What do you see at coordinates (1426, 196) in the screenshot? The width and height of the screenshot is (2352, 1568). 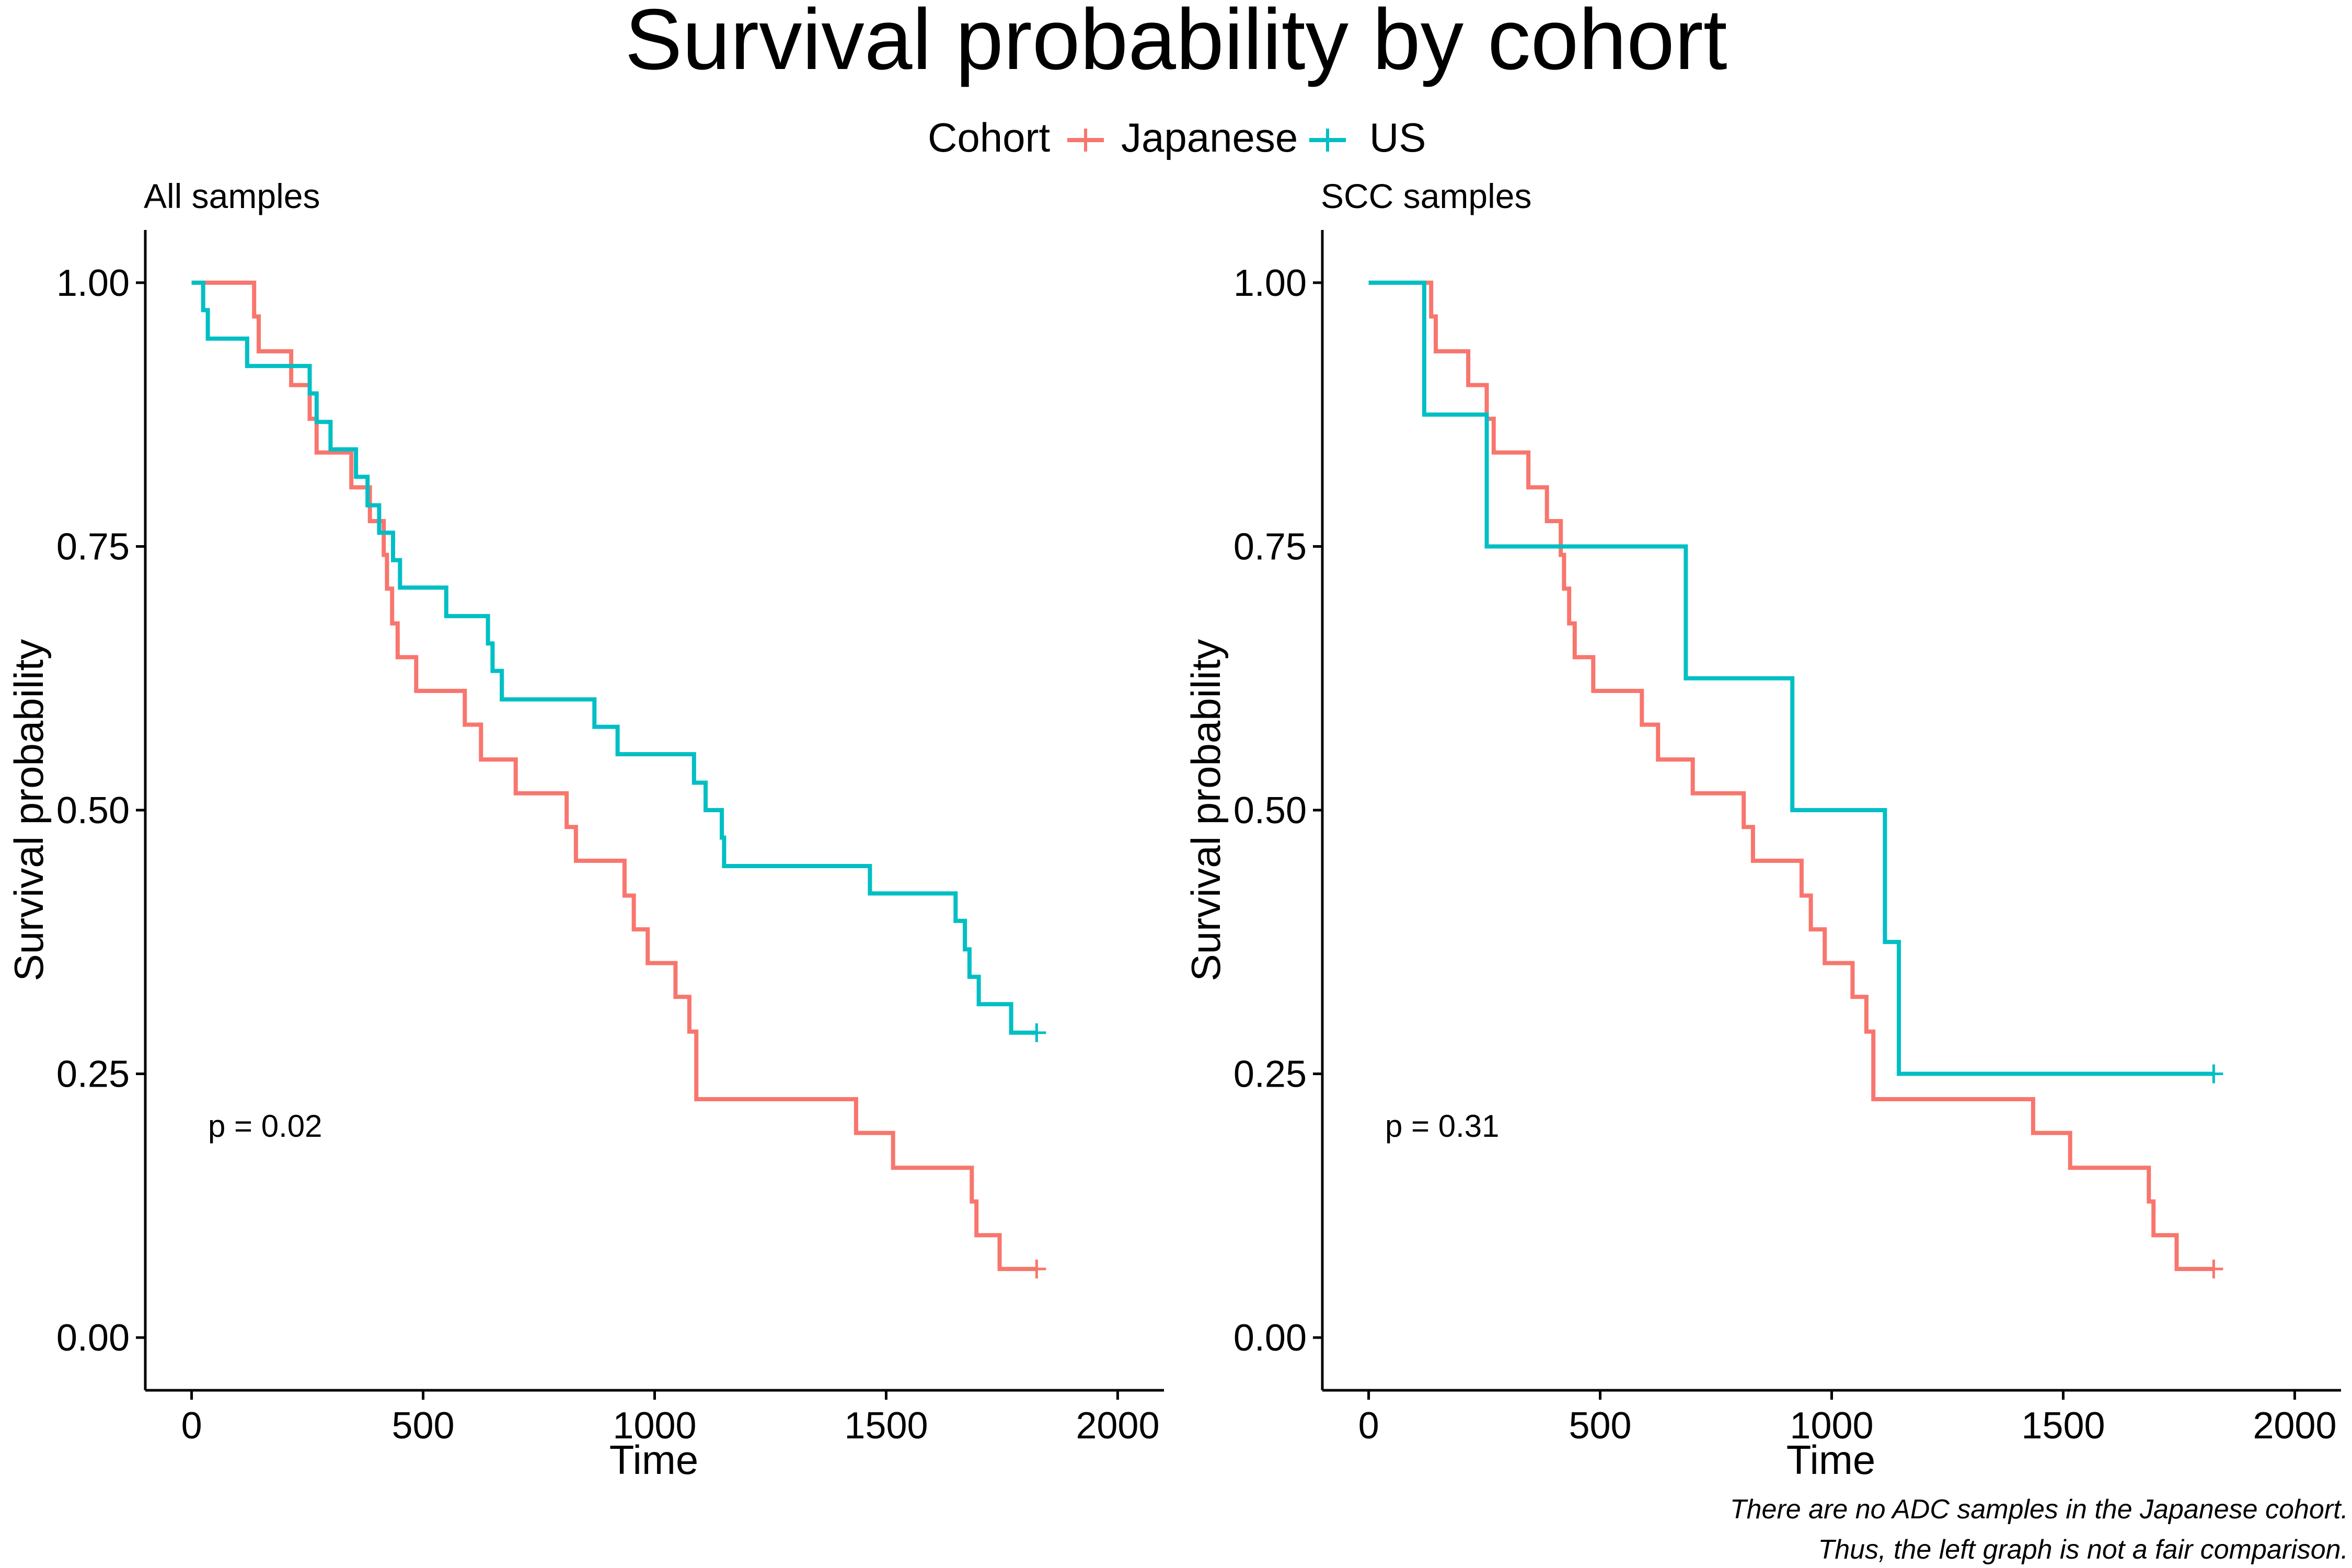 I see `panel-title-scc-samples: SCC samples` at bounding box center [1426, 196].